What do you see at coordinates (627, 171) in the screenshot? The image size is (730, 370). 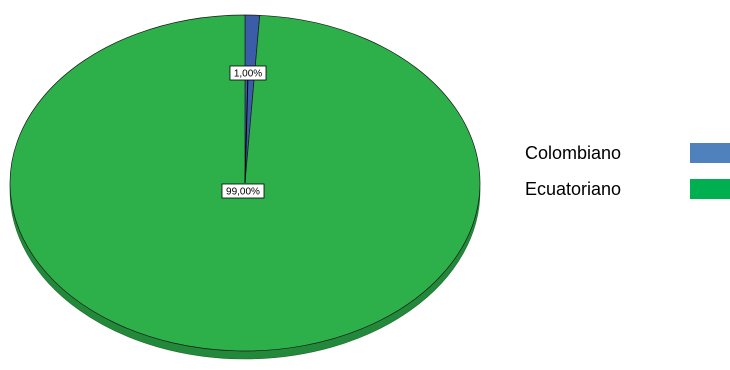 I see `legend: Colombiano Ecuatoriano` at bounding box center [627, 171].